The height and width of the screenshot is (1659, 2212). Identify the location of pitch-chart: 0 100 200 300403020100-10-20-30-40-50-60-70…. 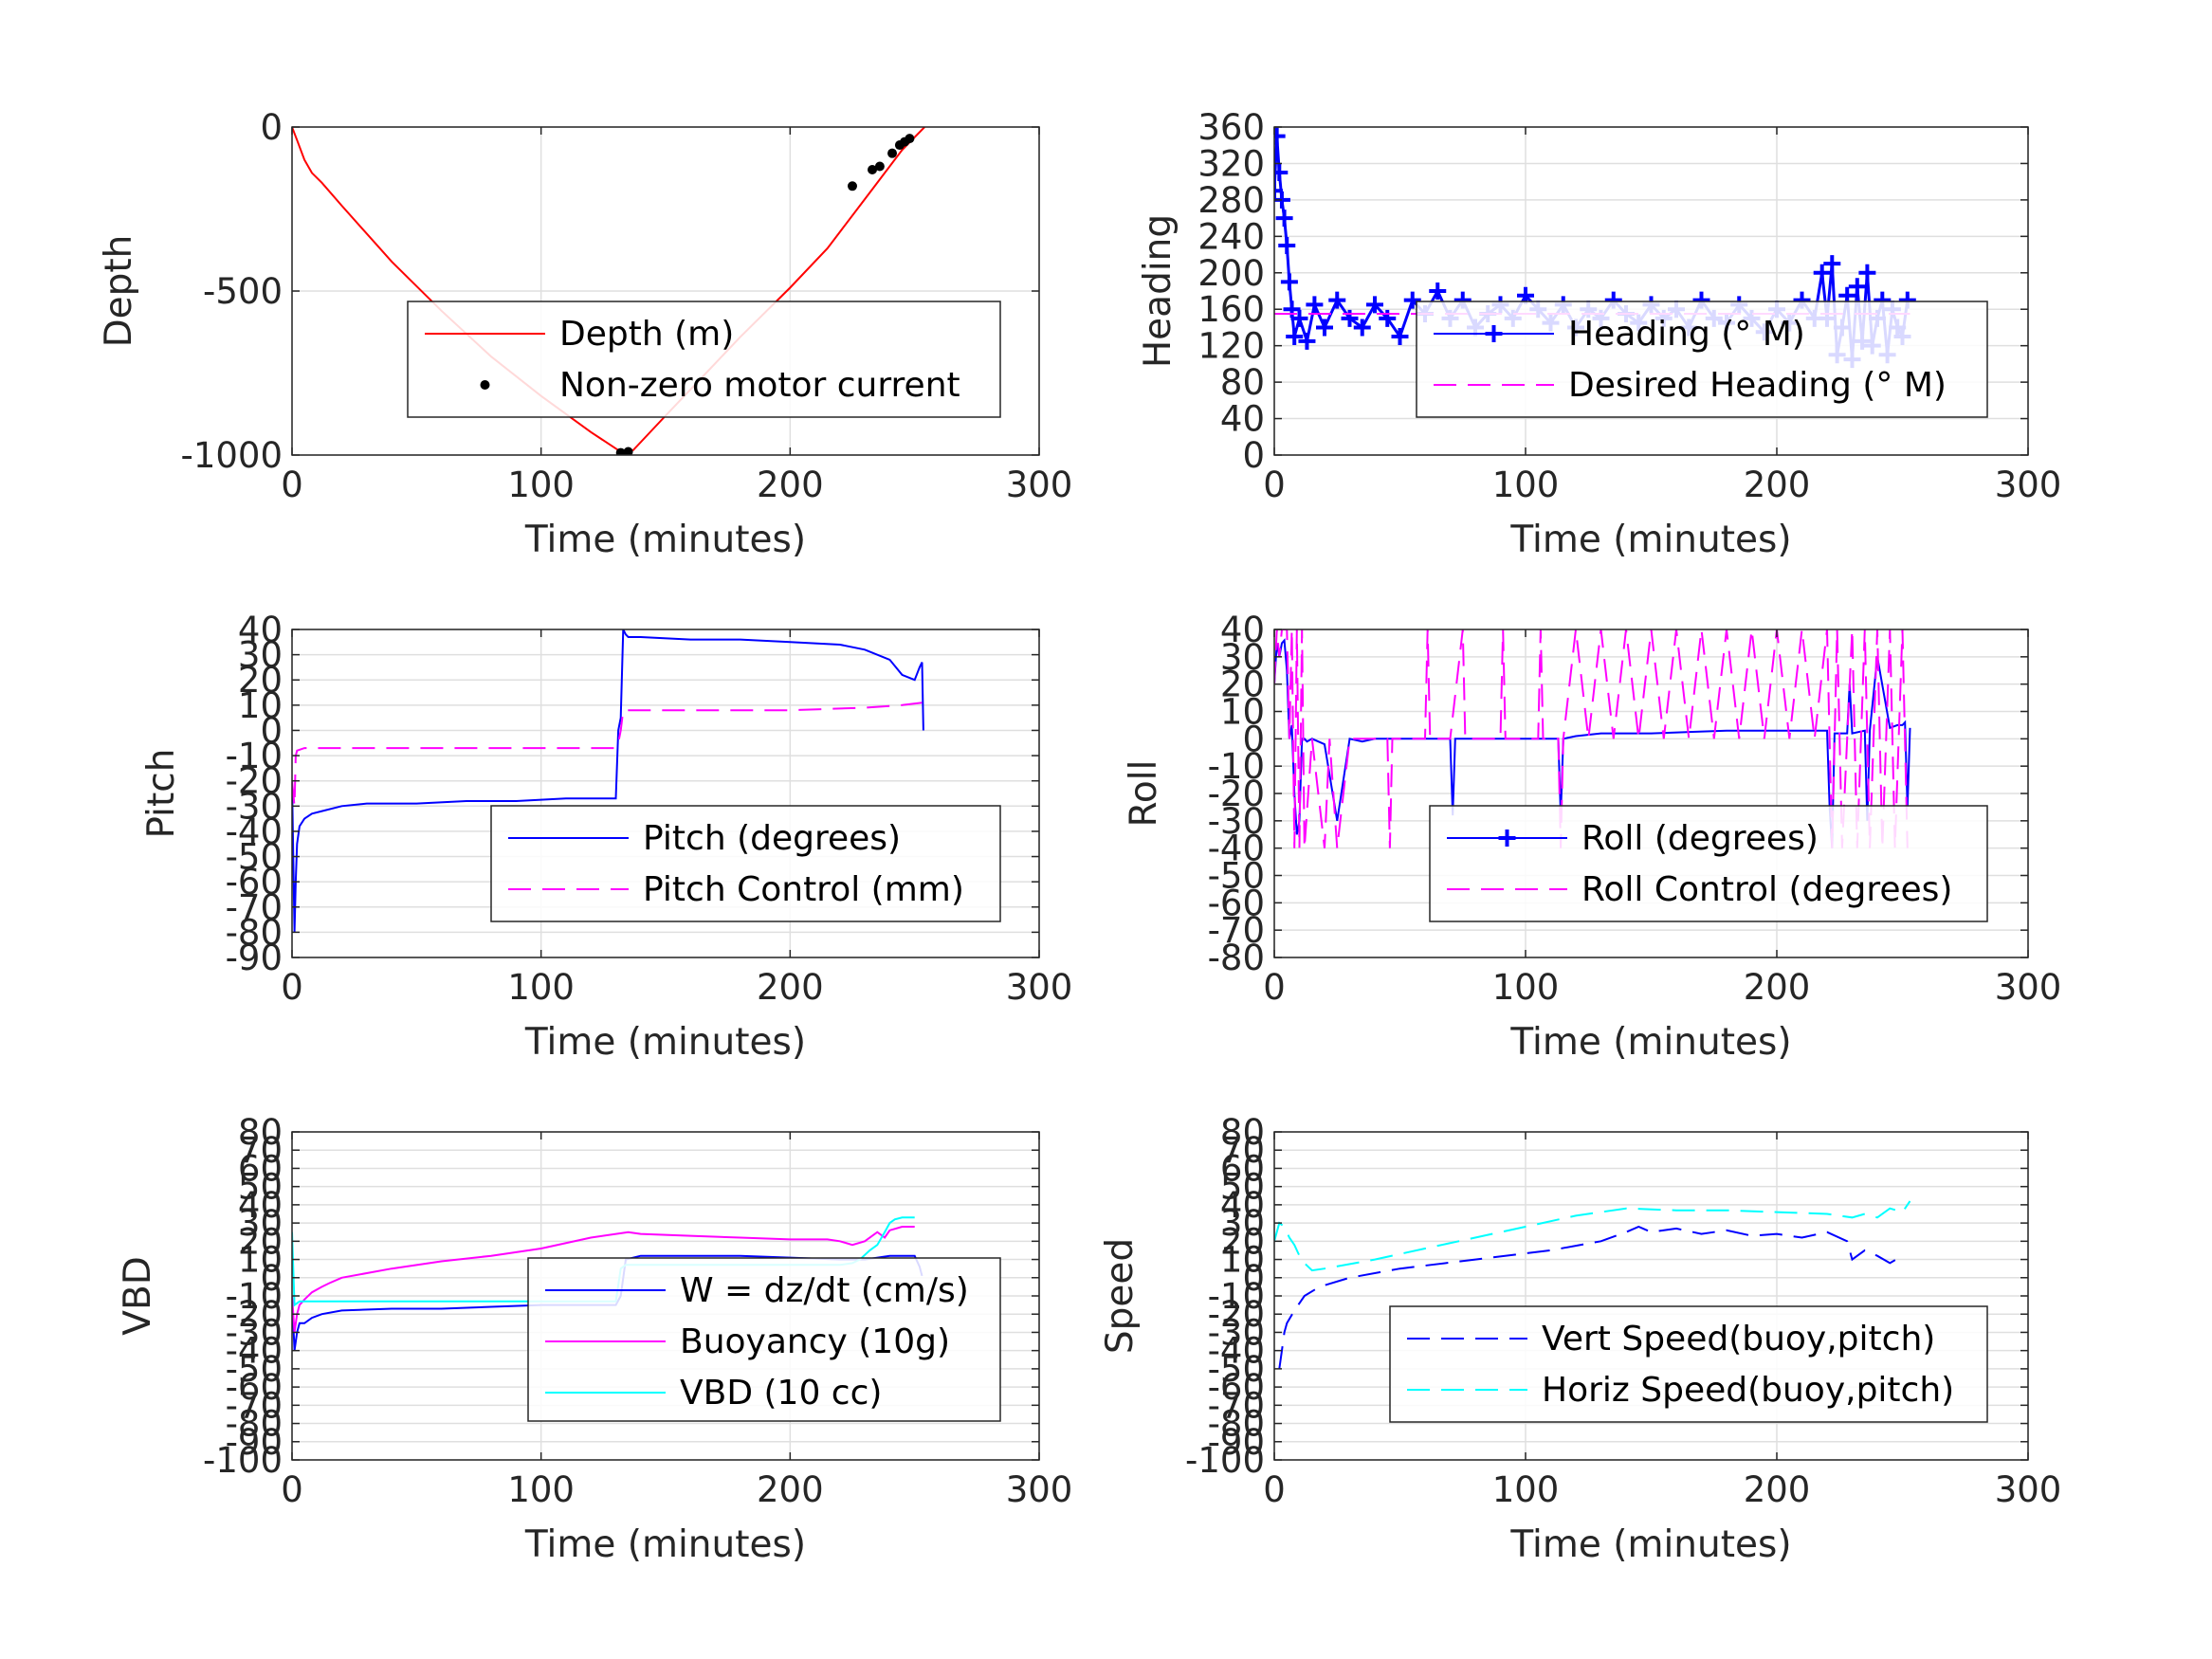
(606, 837).